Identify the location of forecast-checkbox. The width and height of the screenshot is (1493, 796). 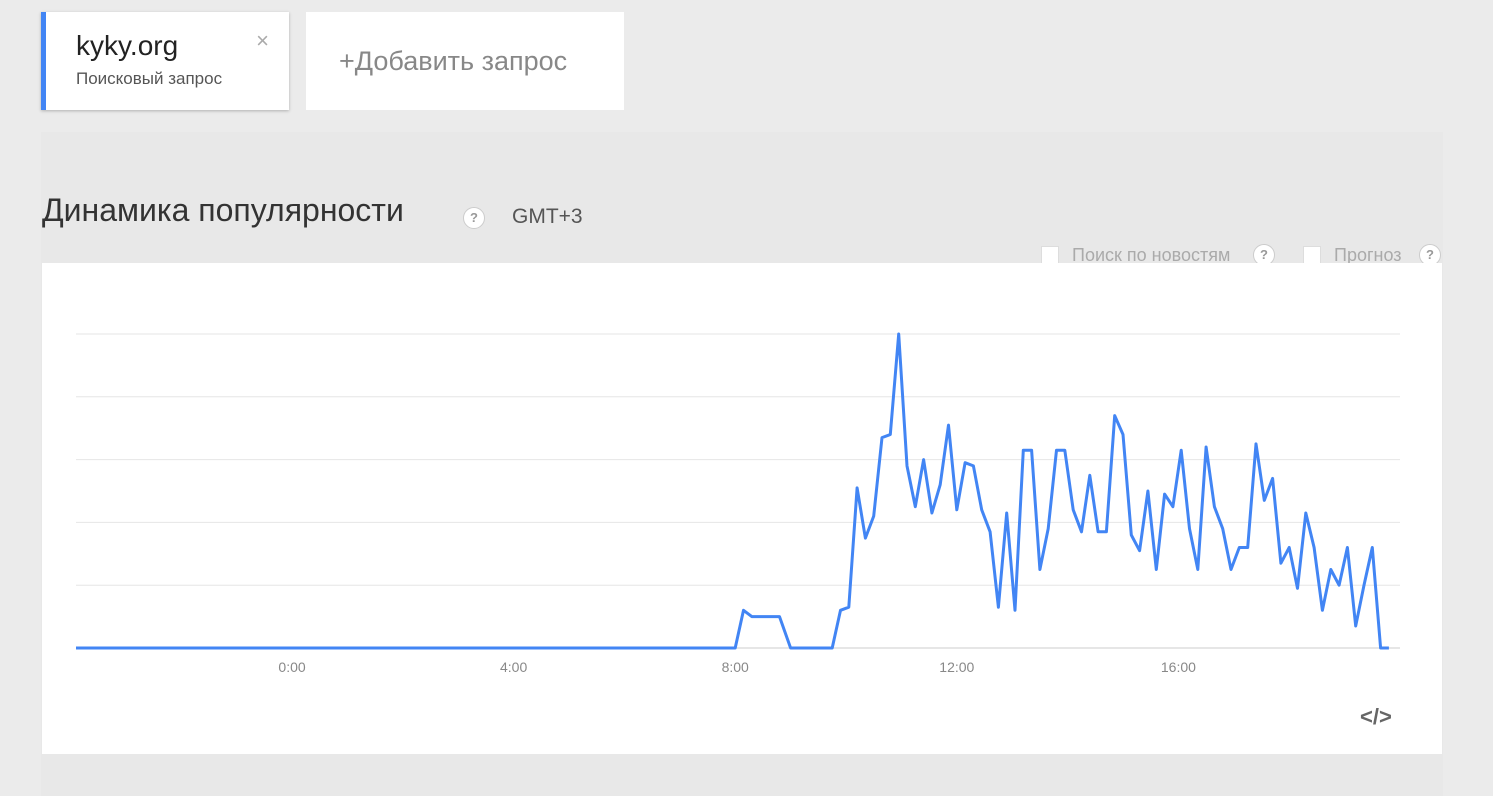
(1312, 255).